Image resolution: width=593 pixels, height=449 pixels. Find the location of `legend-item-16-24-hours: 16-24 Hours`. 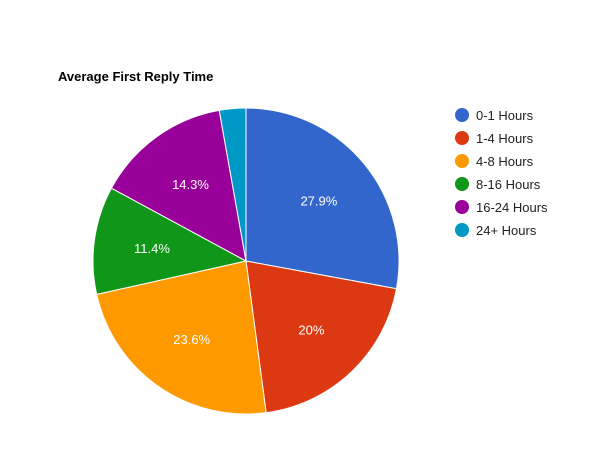

legend-item-16-24-hours: 16-24 Hours is located at coordinates (501, 207).